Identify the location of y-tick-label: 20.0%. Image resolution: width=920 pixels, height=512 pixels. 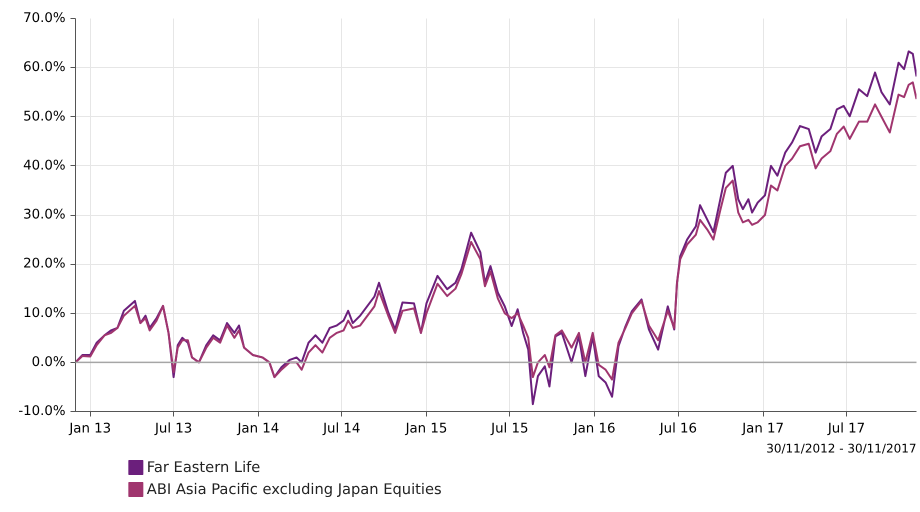
(44, 264).